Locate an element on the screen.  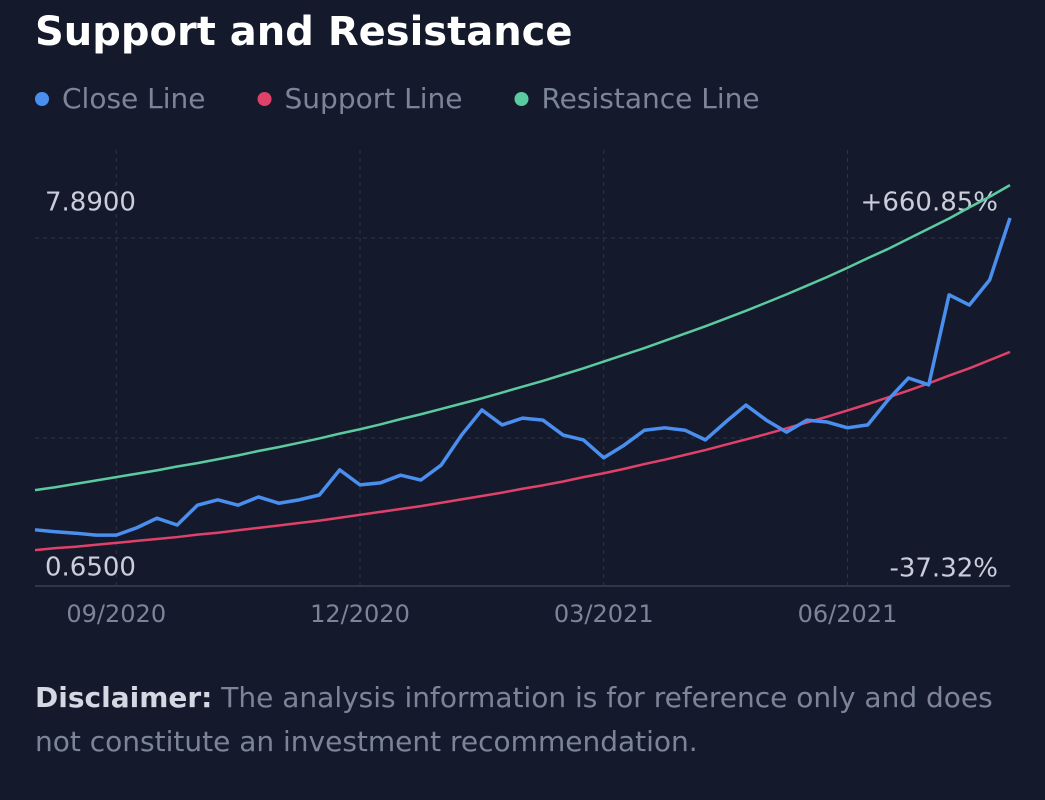
x-tick-label: 12/2020 is located at coordinates (360, 614).